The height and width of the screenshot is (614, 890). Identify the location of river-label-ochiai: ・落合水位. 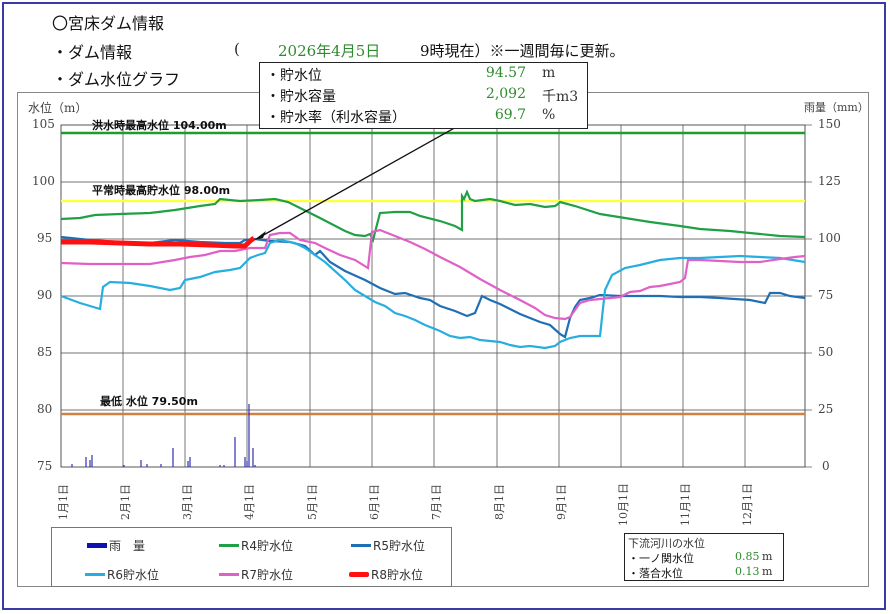
(655, 573).